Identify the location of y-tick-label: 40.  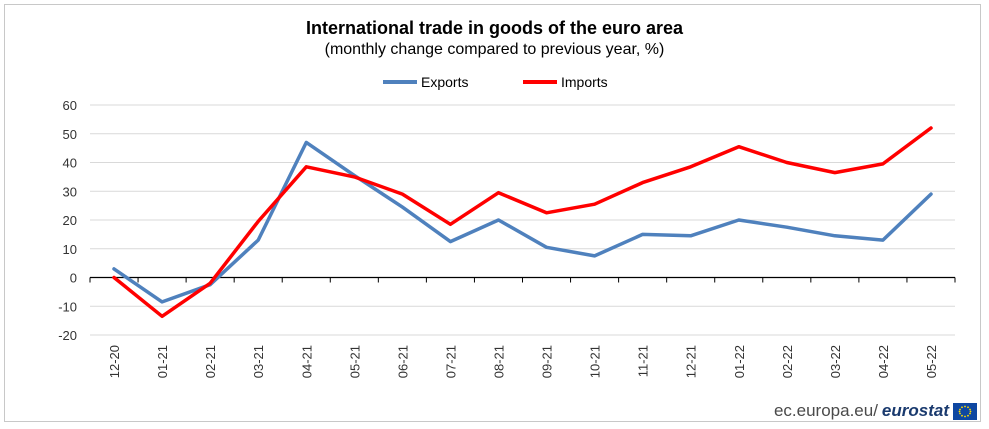
(70, 163).